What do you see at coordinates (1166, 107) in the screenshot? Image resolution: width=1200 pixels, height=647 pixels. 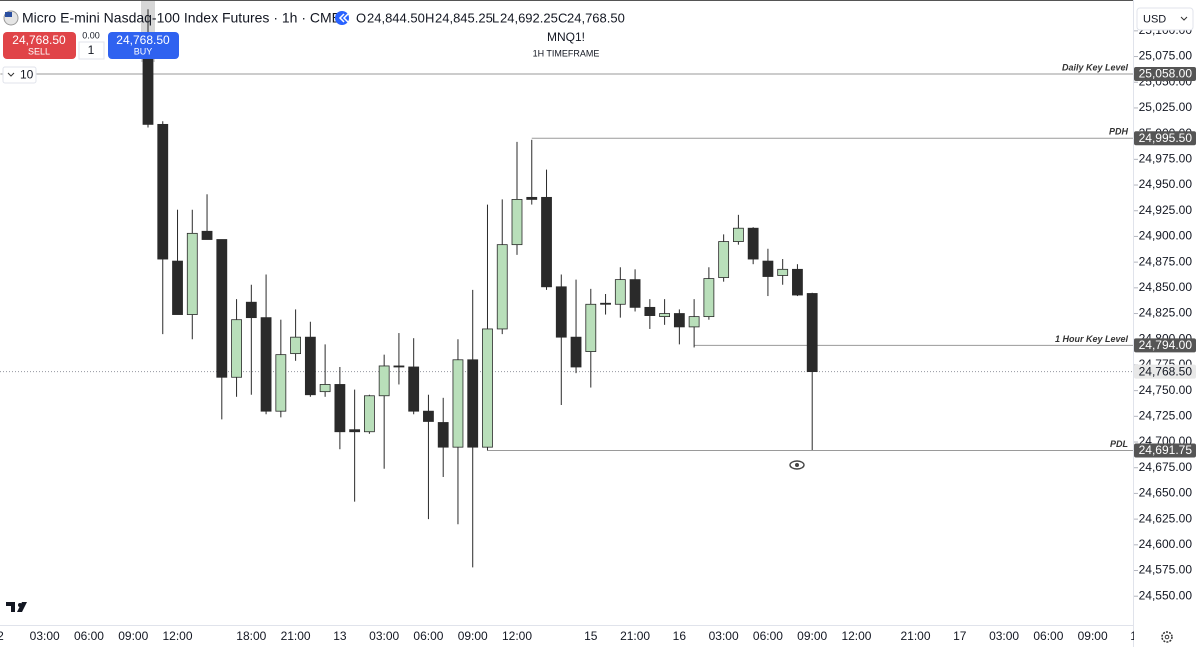 I see `y-tick-label: 25,025.00` at bounding box center [1166, 107].